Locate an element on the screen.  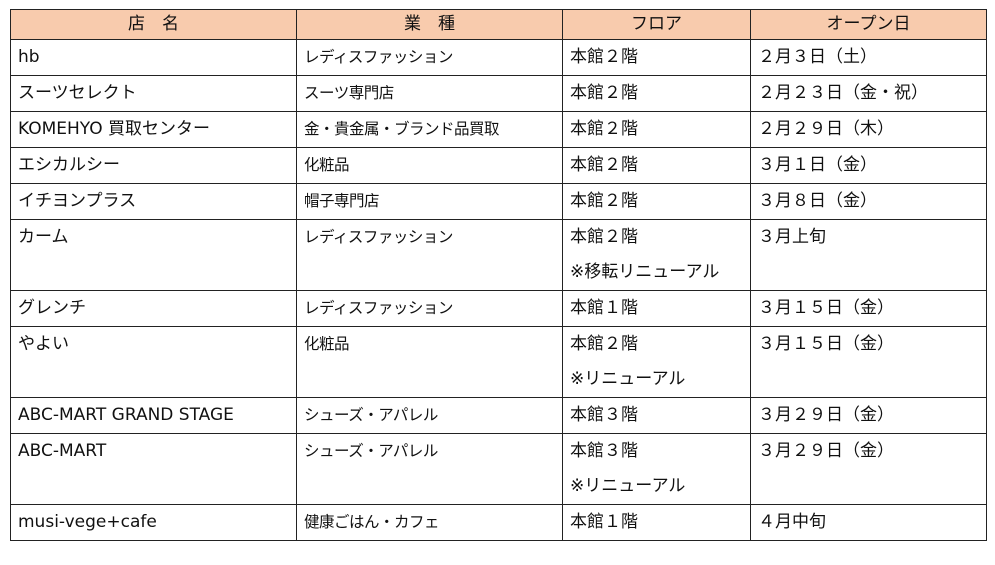
cell-open-date: ３月８日（金） is located at coordinates (868, 201).